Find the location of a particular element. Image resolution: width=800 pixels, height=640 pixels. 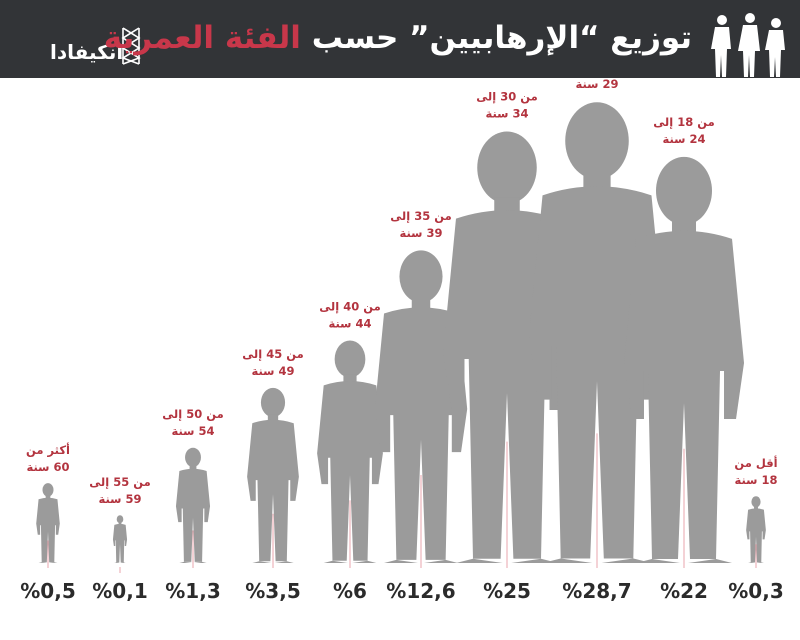

percent-value-label: %0,3 is located at coordinates (755, 591).